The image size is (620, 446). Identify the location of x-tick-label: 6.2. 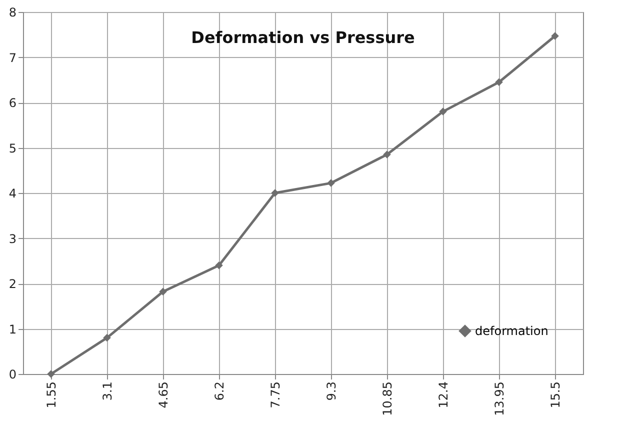
(219, 391).